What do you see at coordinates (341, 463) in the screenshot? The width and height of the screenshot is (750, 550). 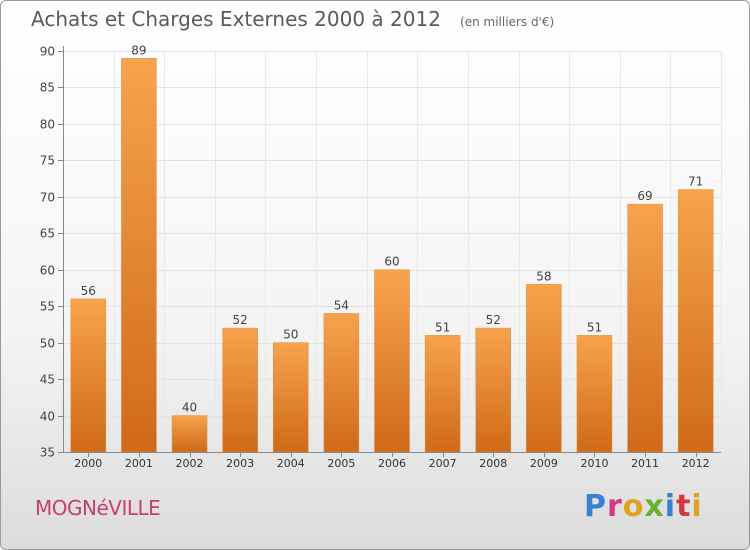 I see `x-tick-label: 2005` at bounding box center [341, 463].